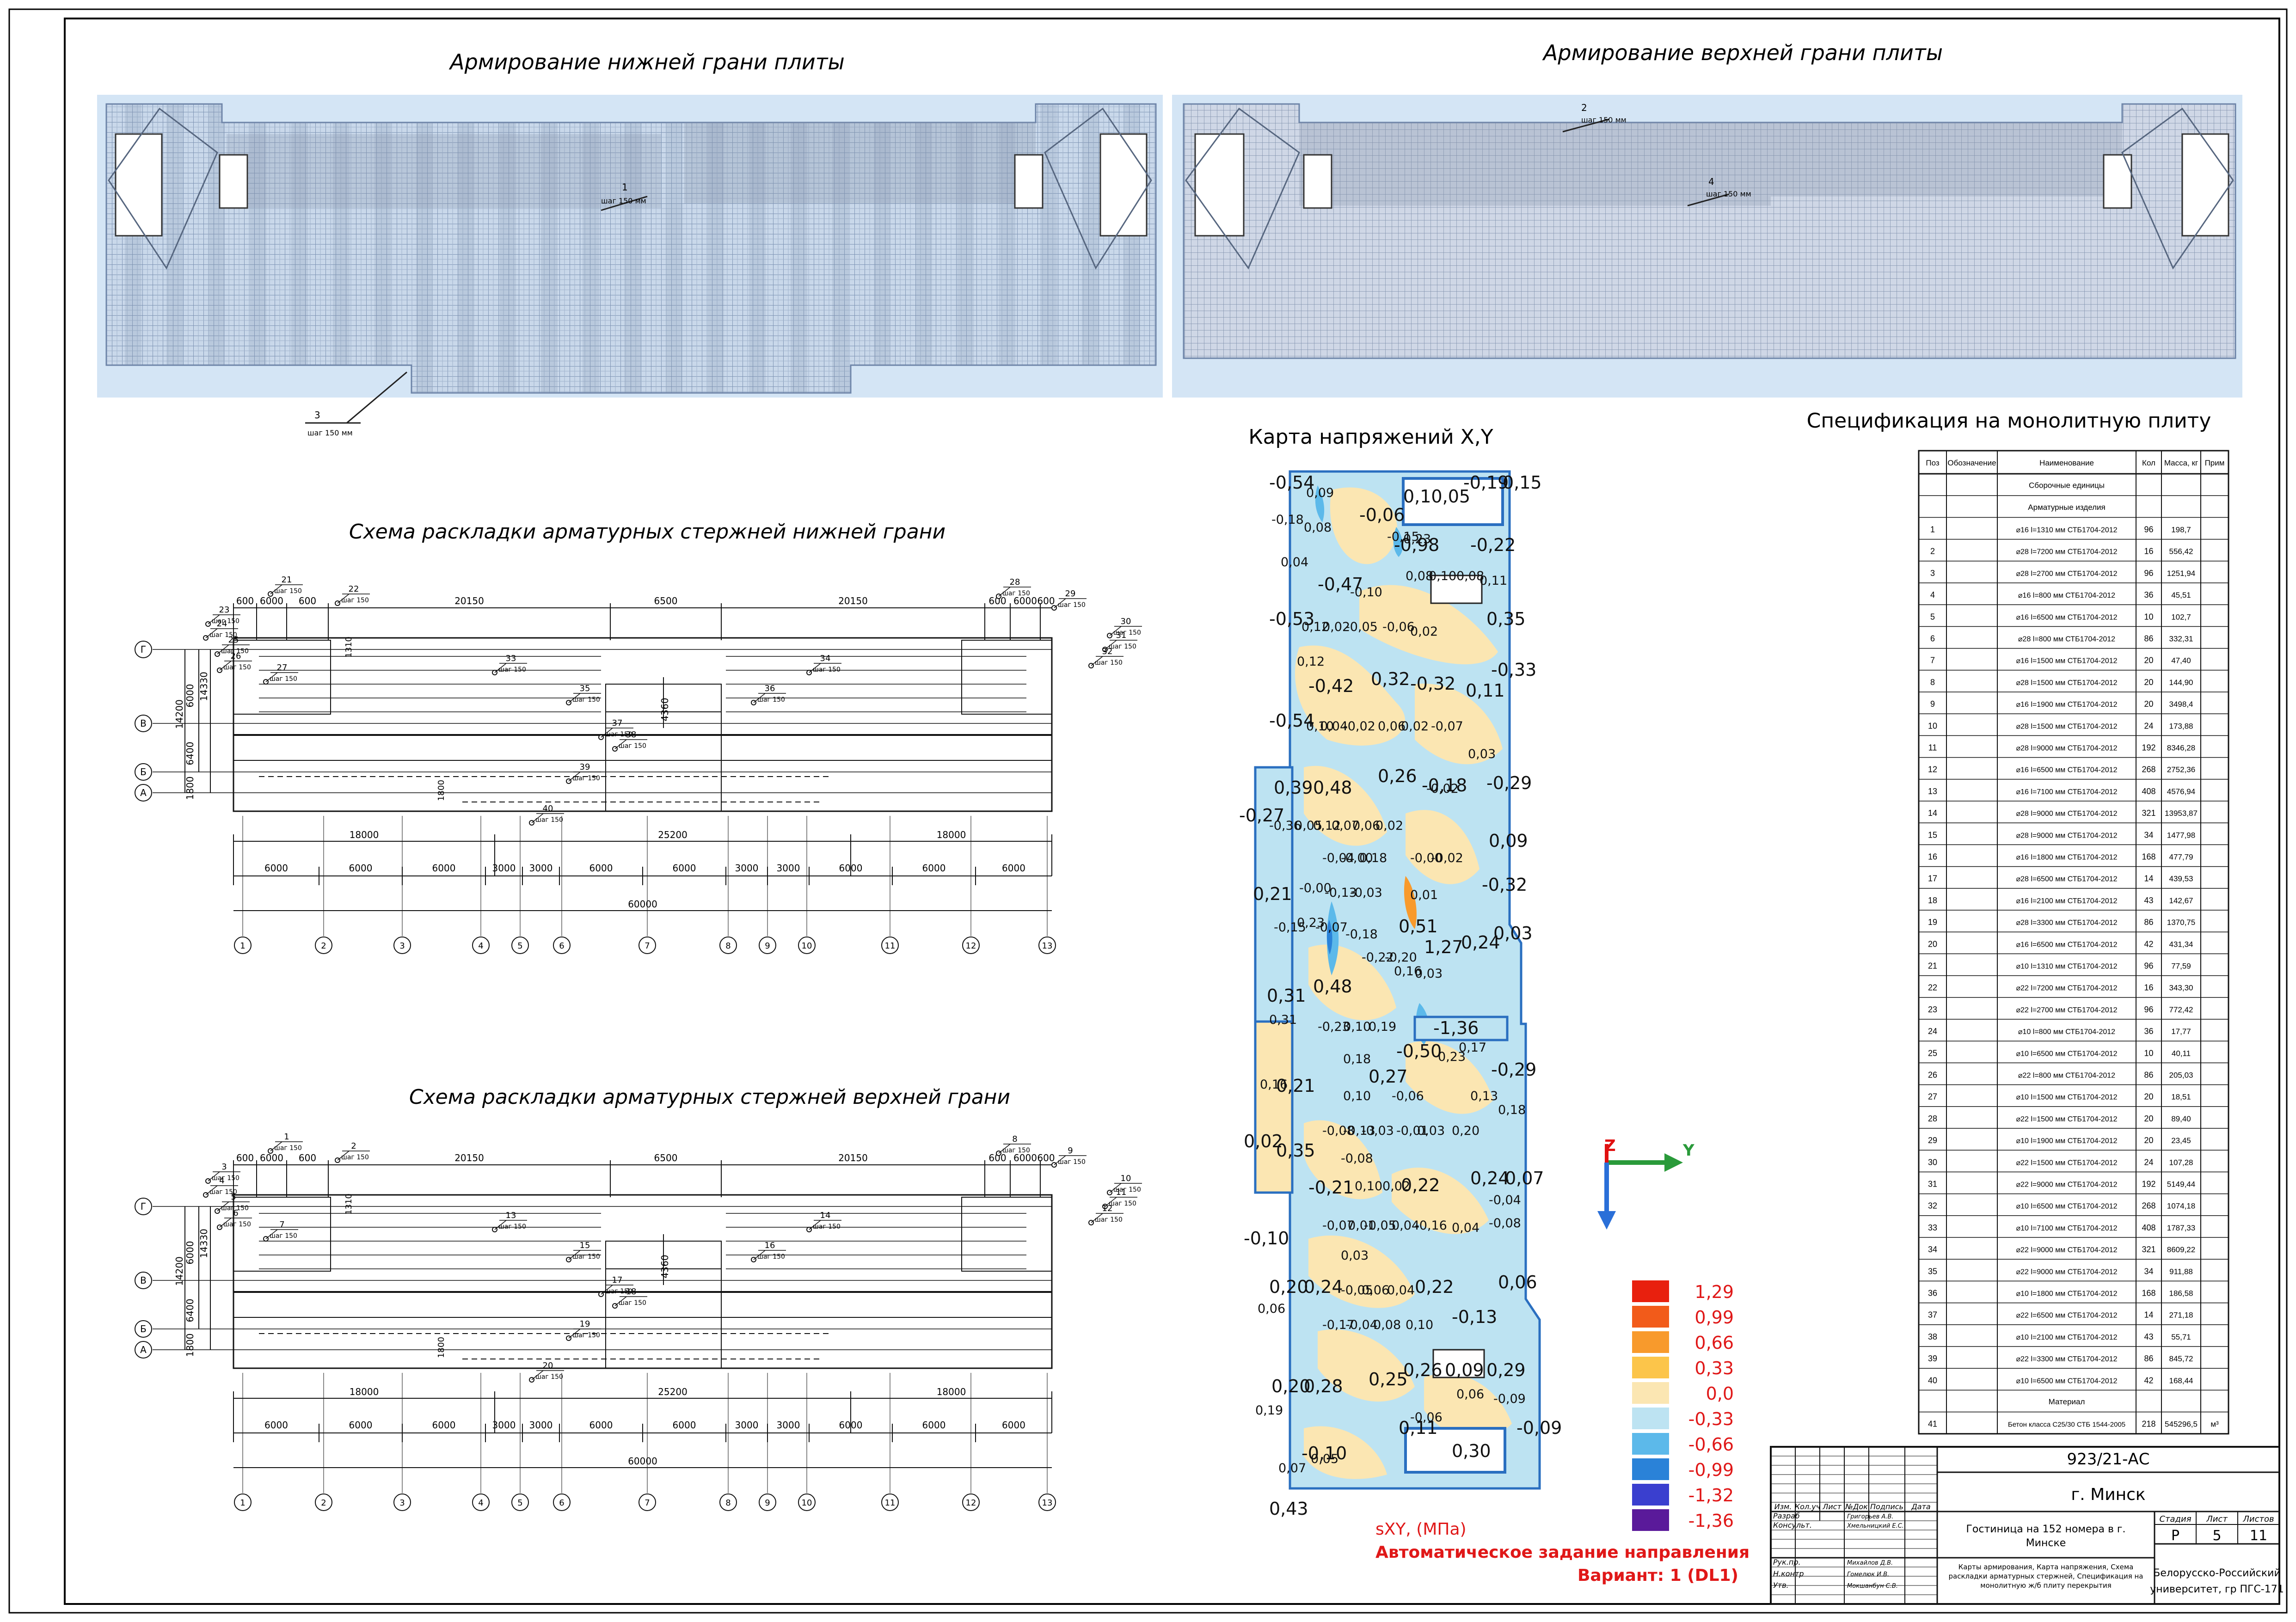  Describe the element at coordinates (1431, 1225) in the screenshot. I see `stress-value-small: -0,16` at that location.